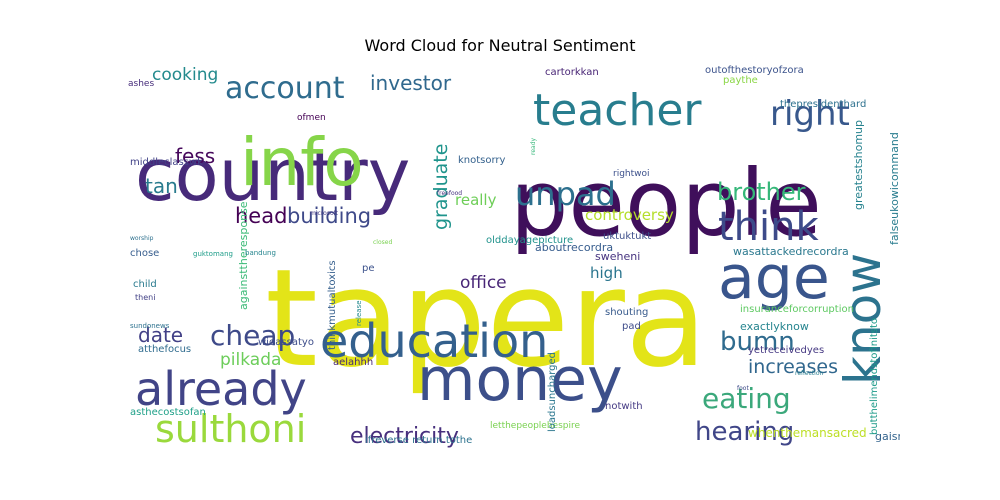  I want to click on word-pilkada: pilkada, so click(250, 360).